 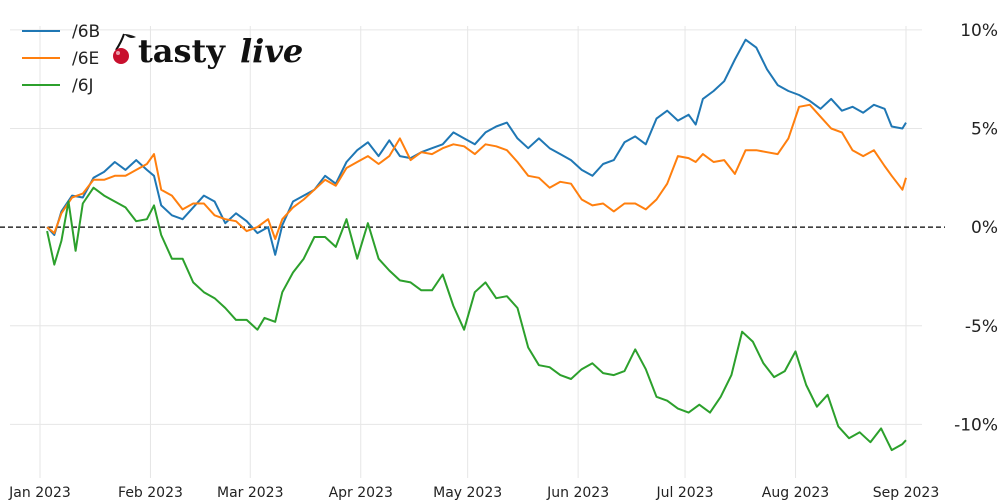 I want to click on y-axis-ticks: 10% 5% 0% -5% -10%, so click(x=976, y=228).